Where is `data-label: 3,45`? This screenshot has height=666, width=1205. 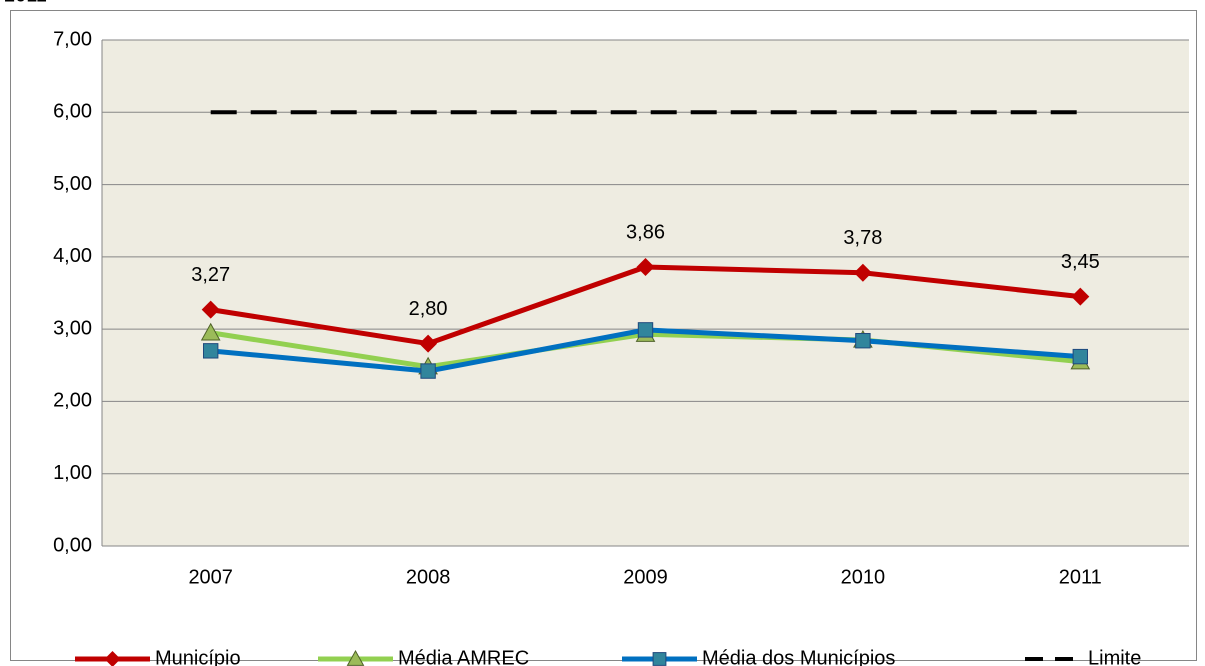
data-label: 3,45 is located at coordinates (1080, 262).